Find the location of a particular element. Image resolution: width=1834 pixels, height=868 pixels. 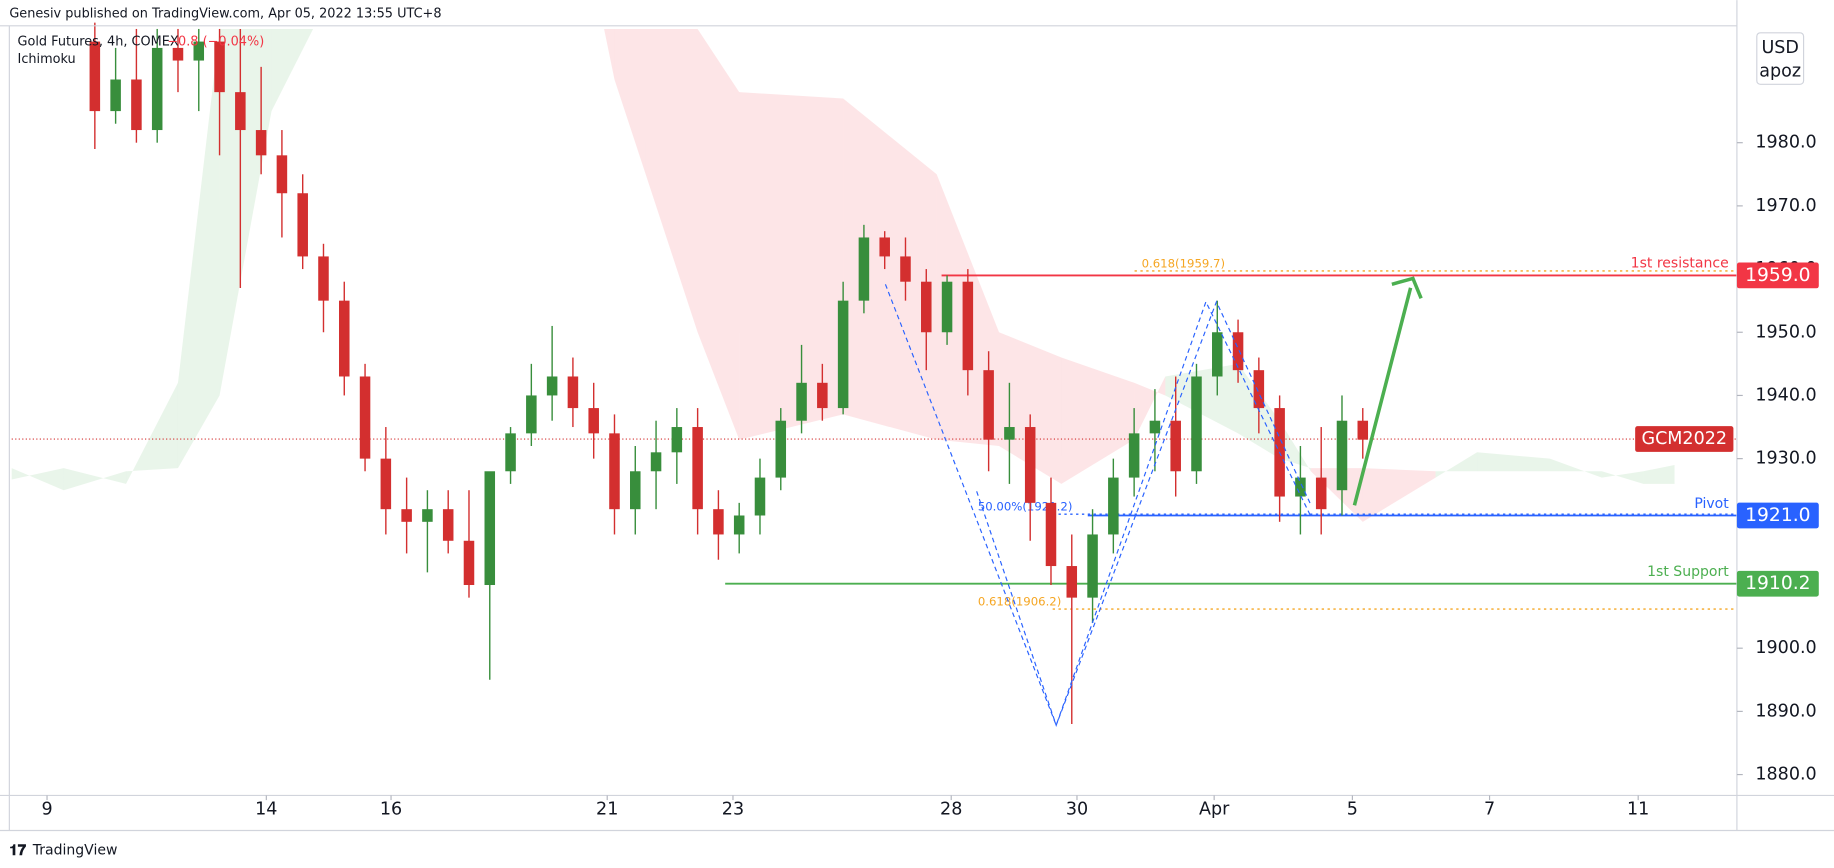

price-tag-label: 1921.0 is located at coordinates (1777, 515).